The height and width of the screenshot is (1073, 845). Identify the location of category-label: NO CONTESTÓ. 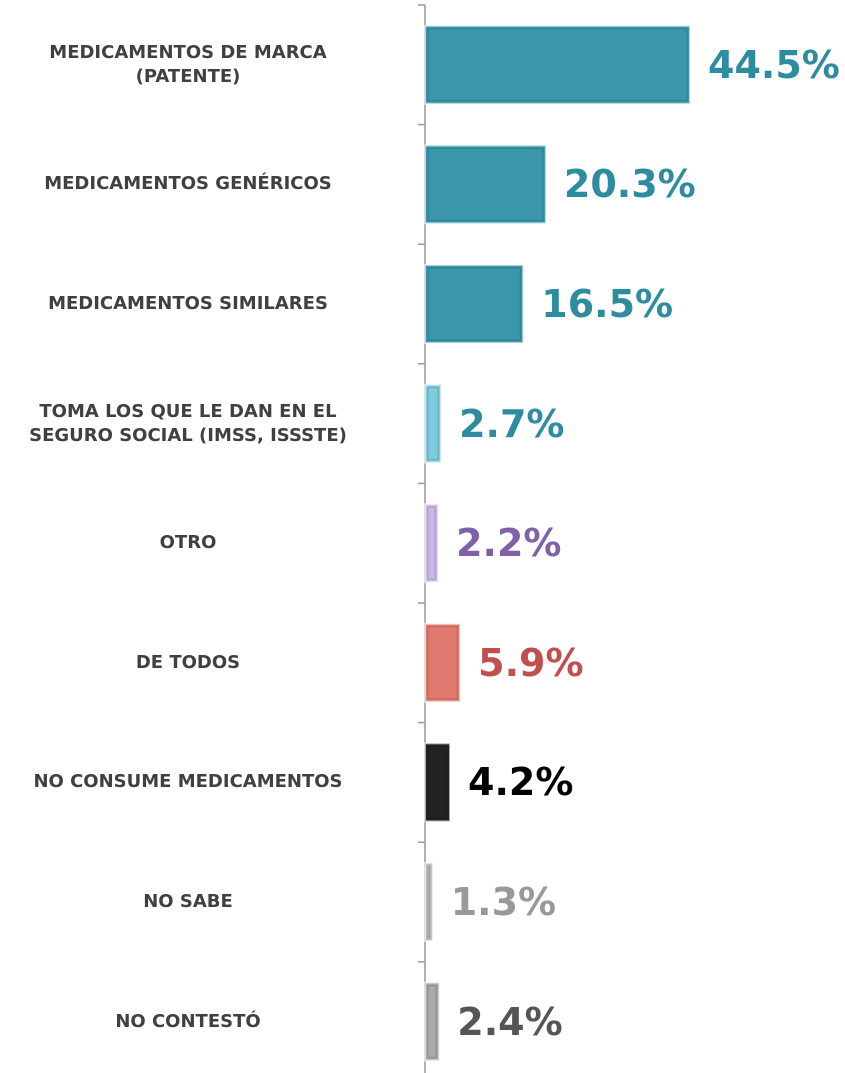
(188, 1021).